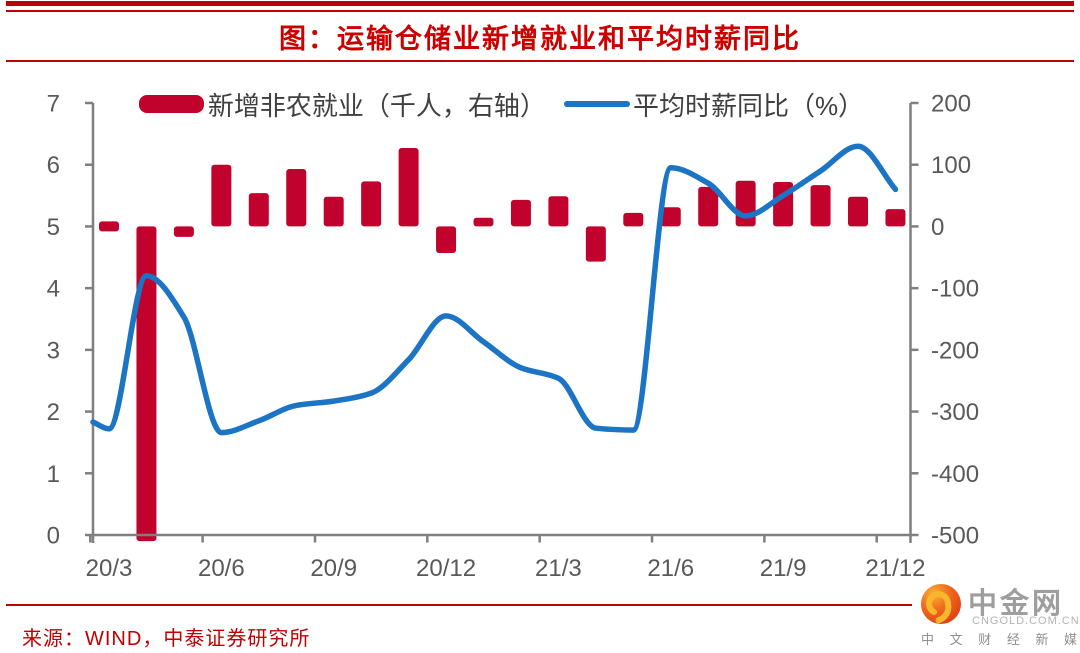  Describe the element at coordinates (221, 568) in the screenshot. I see `x-axis-tick-label: 20/6` at that location.